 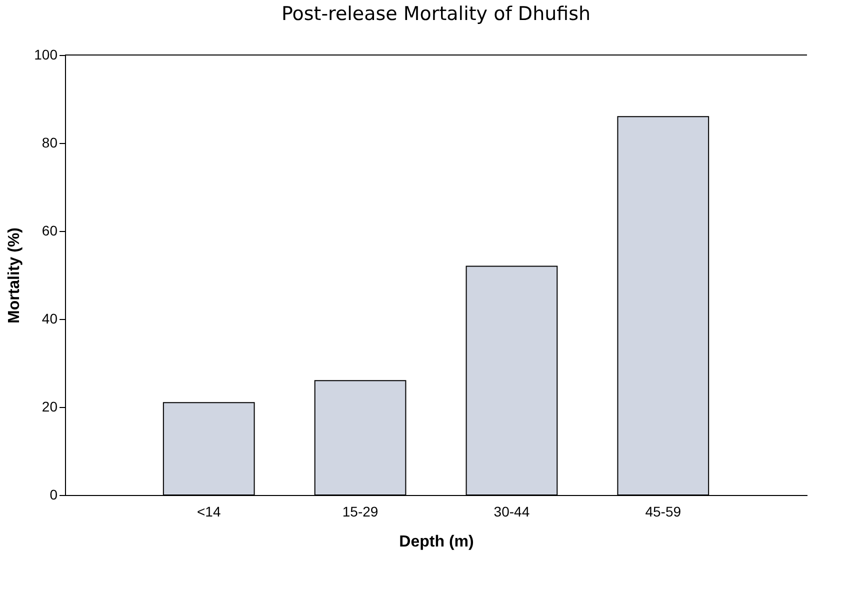 What do you see at coordinates (436, 14) in the screenshot?
I see `chart-title: Post-release Mortality of Dhufish` at bounding box center [436, 14].